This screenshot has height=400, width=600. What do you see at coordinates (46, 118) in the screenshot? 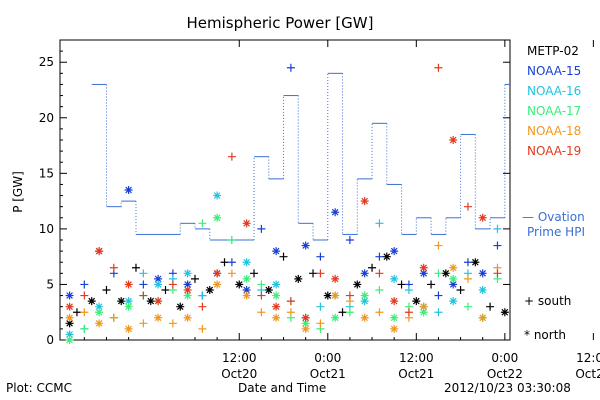
I see `y-tick-label: 20` at bounding box center [46, 118].